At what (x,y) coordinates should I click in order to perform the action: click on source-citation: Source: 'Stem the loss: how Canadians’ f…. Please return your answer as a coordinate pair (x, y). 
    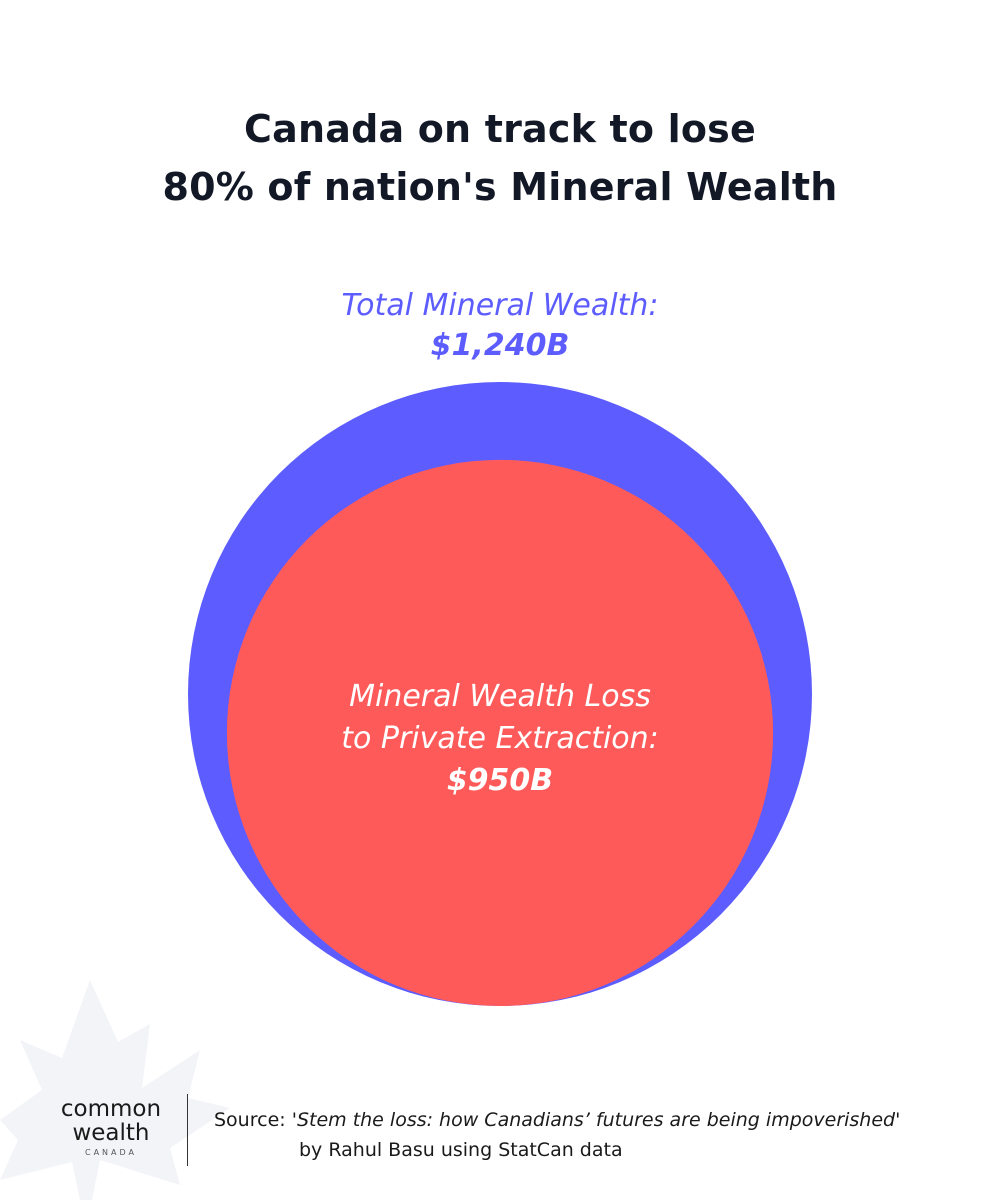
    Looking at the image, I should click on (557, 1135).